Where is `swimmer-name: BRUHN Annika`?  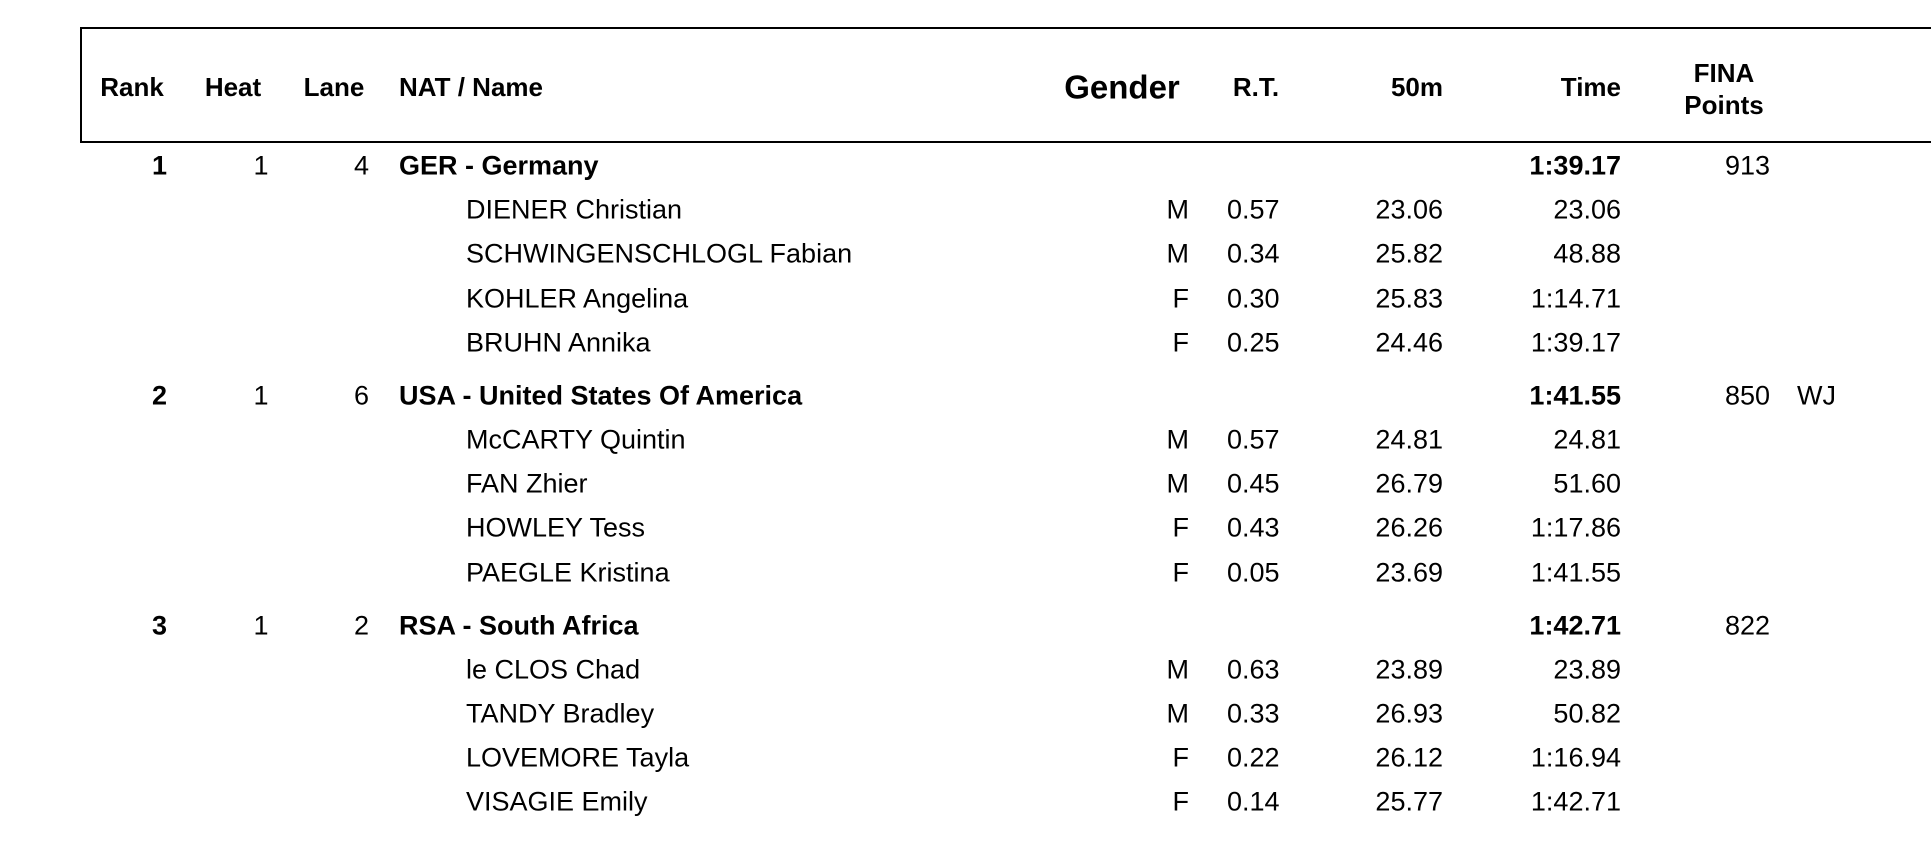
swimmer-name: BRUHN Annika is located at coordinates (558, 342).